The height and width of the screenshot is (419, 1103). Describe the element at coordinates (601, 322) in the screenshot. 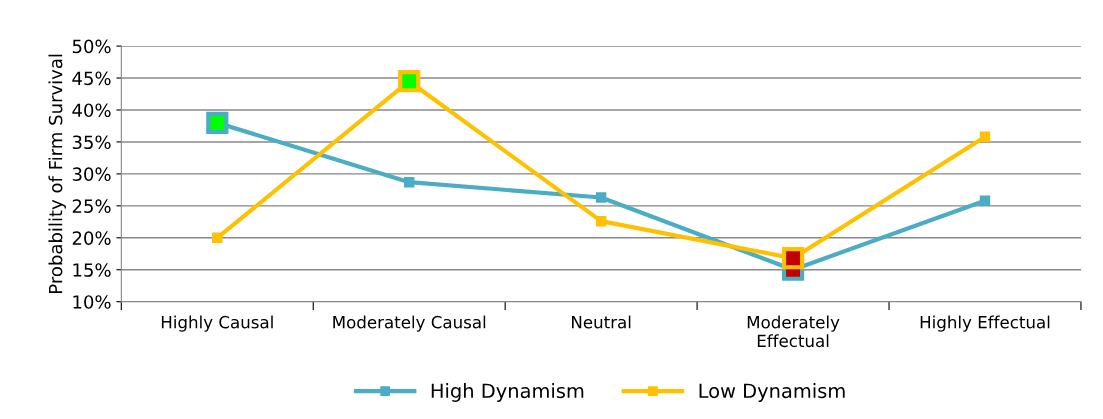

I see `x-tick-label: Neutral` at that location.